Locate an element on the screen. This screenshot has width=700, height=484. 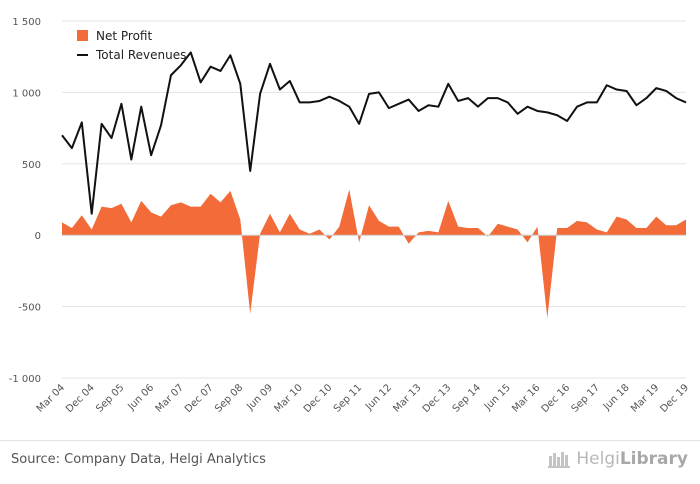
y-tick-label: 1 500 is located at coordinates (26, 22).